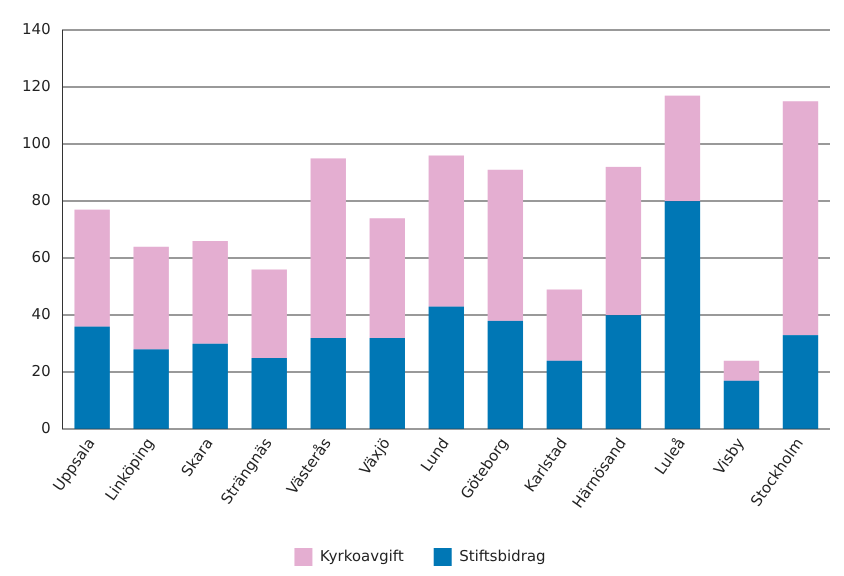 This screenshot has height=576, width=844. Describe the element at coordinates (41, 371) in the screenshot. I see `y-tick-label: 20` at that location.